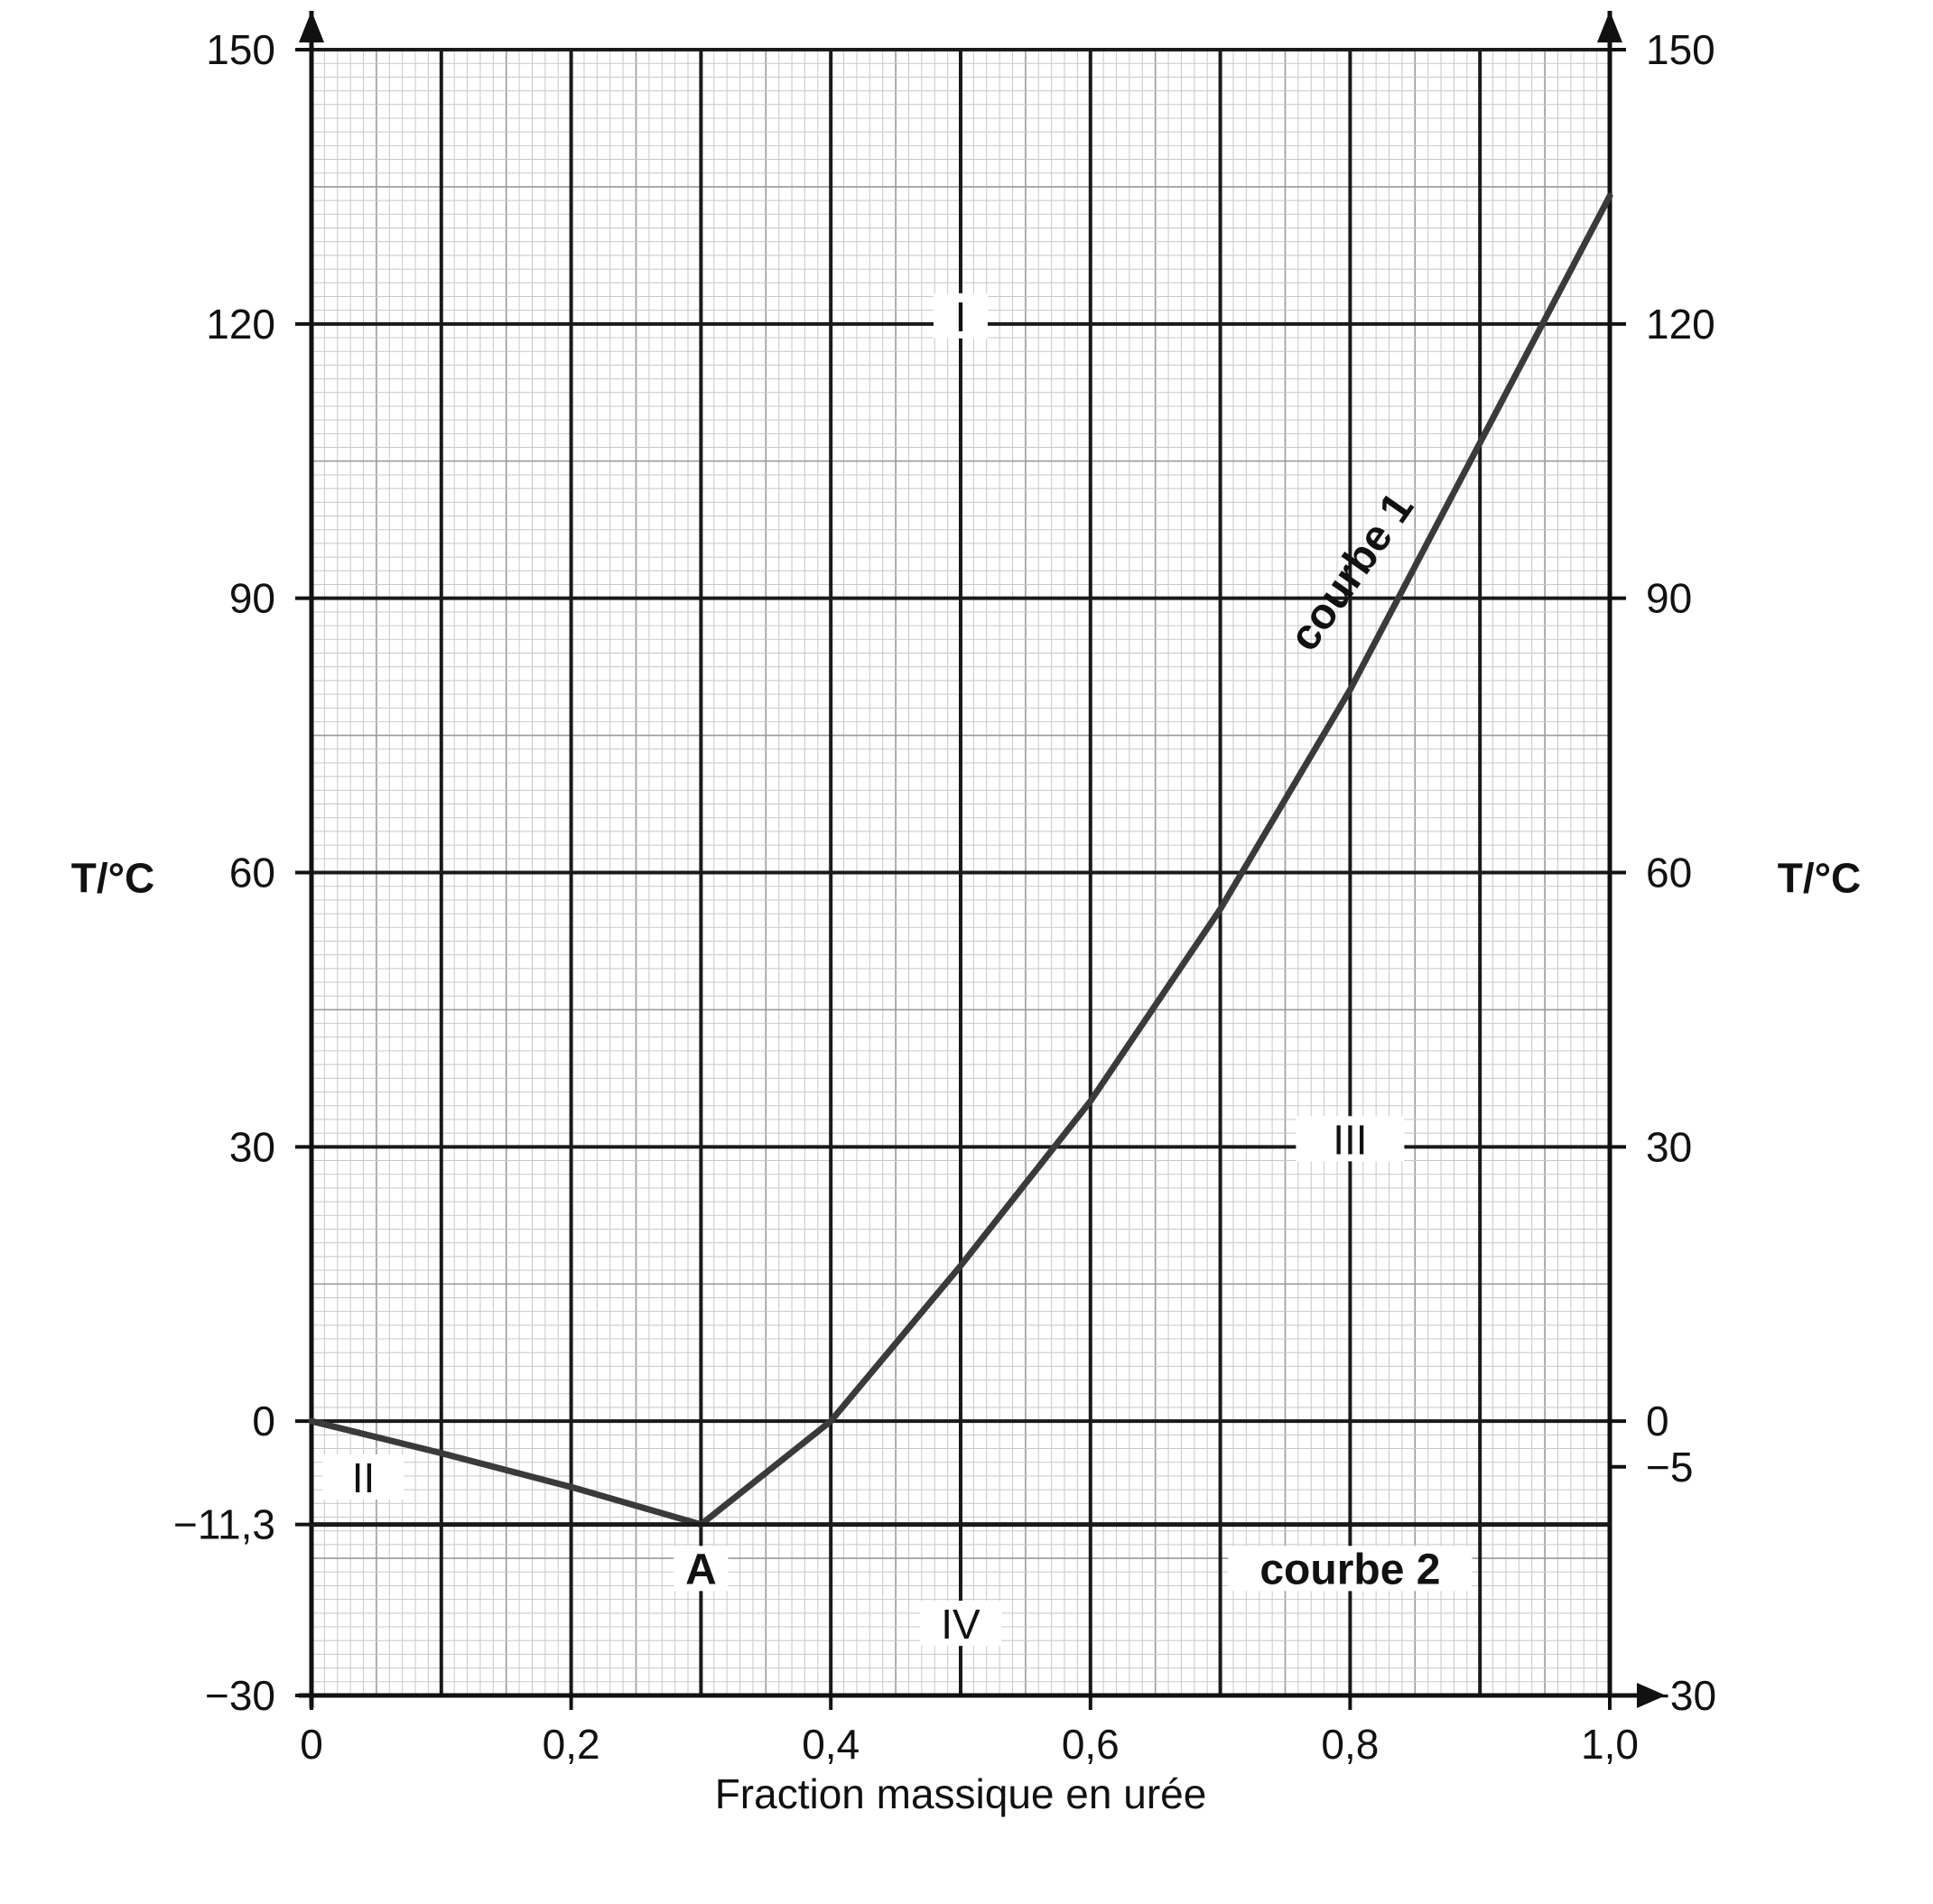 The image size is (1933, 1904). I want to click on right-y-tick-label: 90, so click(1669, 598).